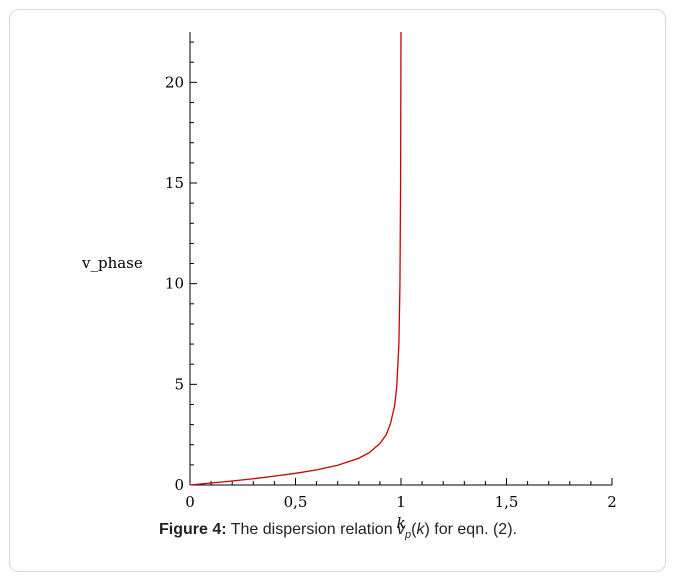  Describe the element at coordinates (408, 535) in the screenshot. I see `caption-subscript: p` at that location.